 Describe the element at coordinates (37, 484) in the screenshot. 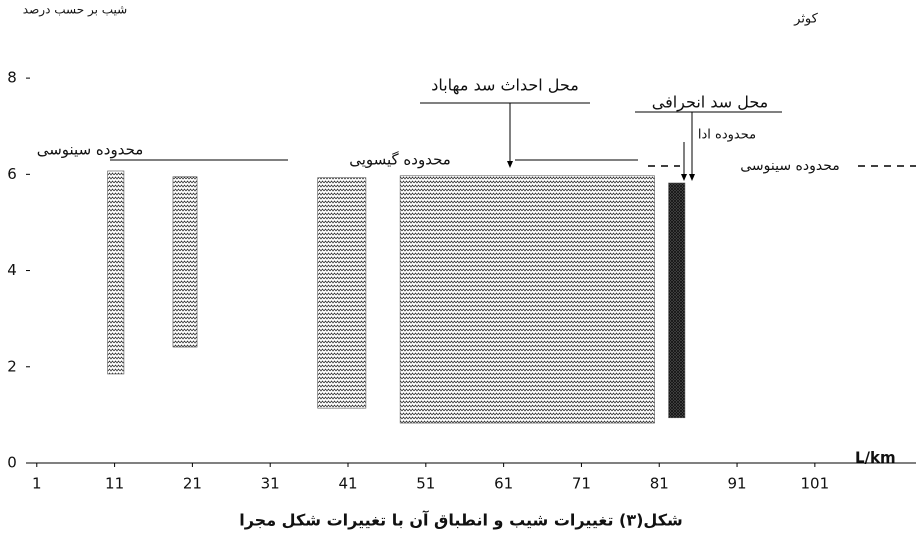

I see `x-tick-label: 1` at that location.